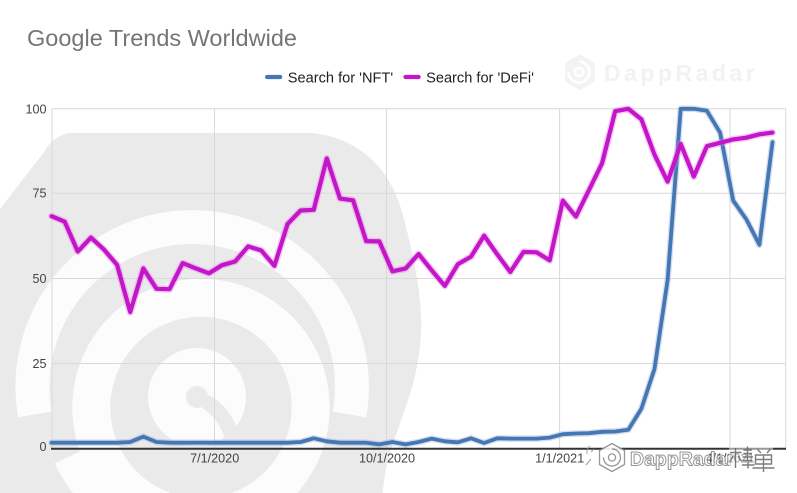 The width and height of the screenshot is (797, 493). I want to click on svg-text: 10/1/2020, so click(387, 459).